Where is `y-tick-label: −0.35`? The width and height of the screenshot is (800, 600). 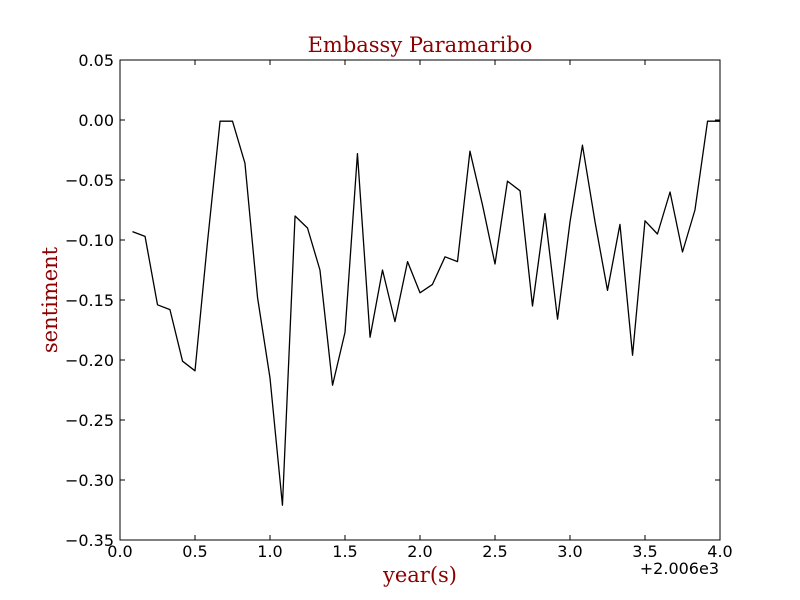
y-tick-label: −0.35 is located at coordinates (89, 540).